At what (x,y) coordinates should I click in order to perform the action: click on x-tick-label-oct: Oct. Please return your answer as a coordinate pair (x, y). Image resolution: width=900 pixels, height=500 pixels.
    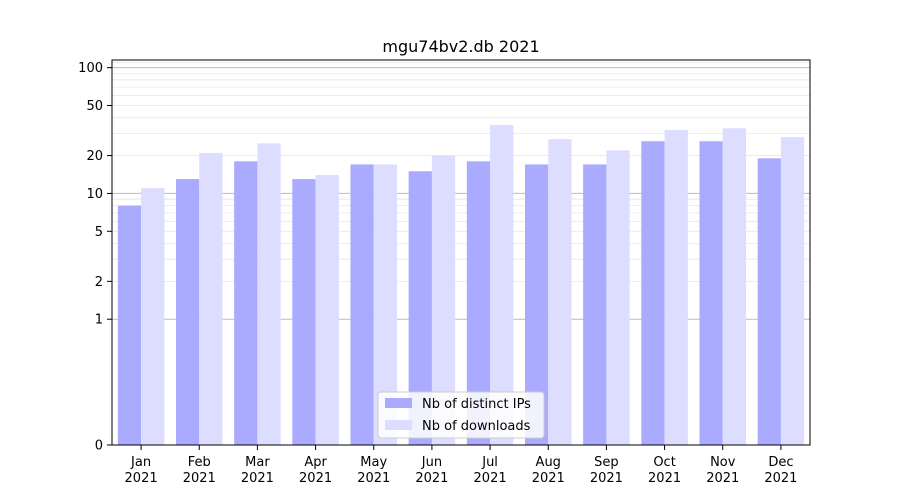
    Looking at the image, I should click on (664, 462).